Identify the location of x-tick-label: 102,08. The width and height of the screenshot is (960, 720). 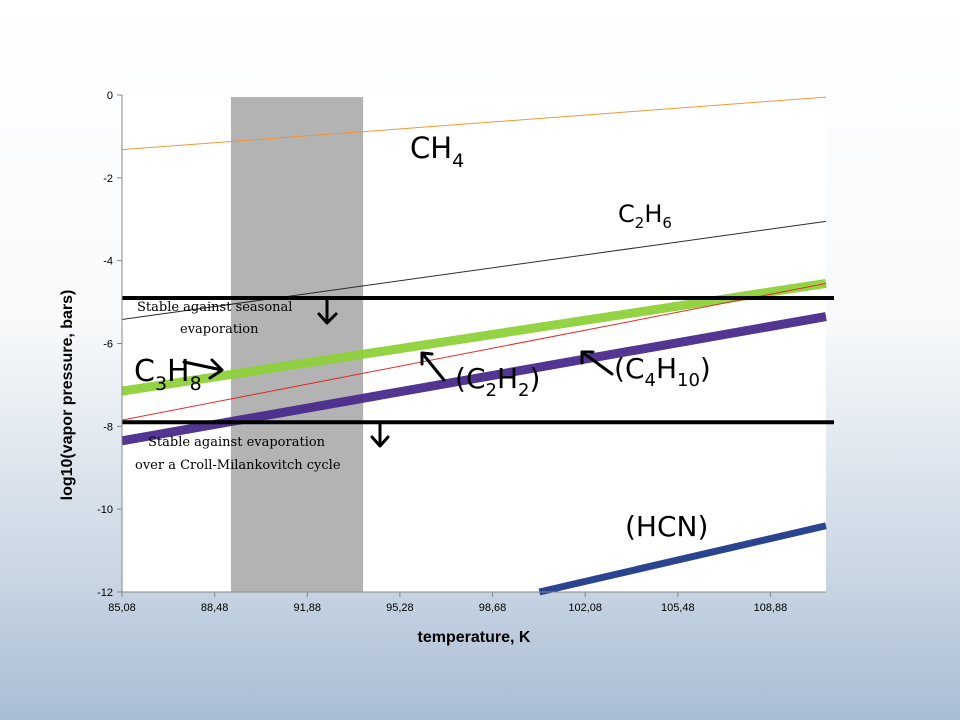
(585, 608).